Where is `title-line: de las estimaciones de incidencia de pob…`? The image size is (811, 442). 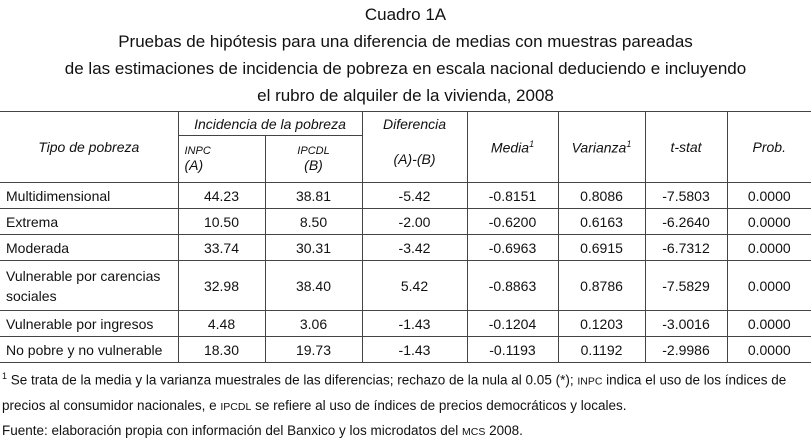
title-line: de las estimaciones de incidencia de pob… is located at coordinates (405, 68).